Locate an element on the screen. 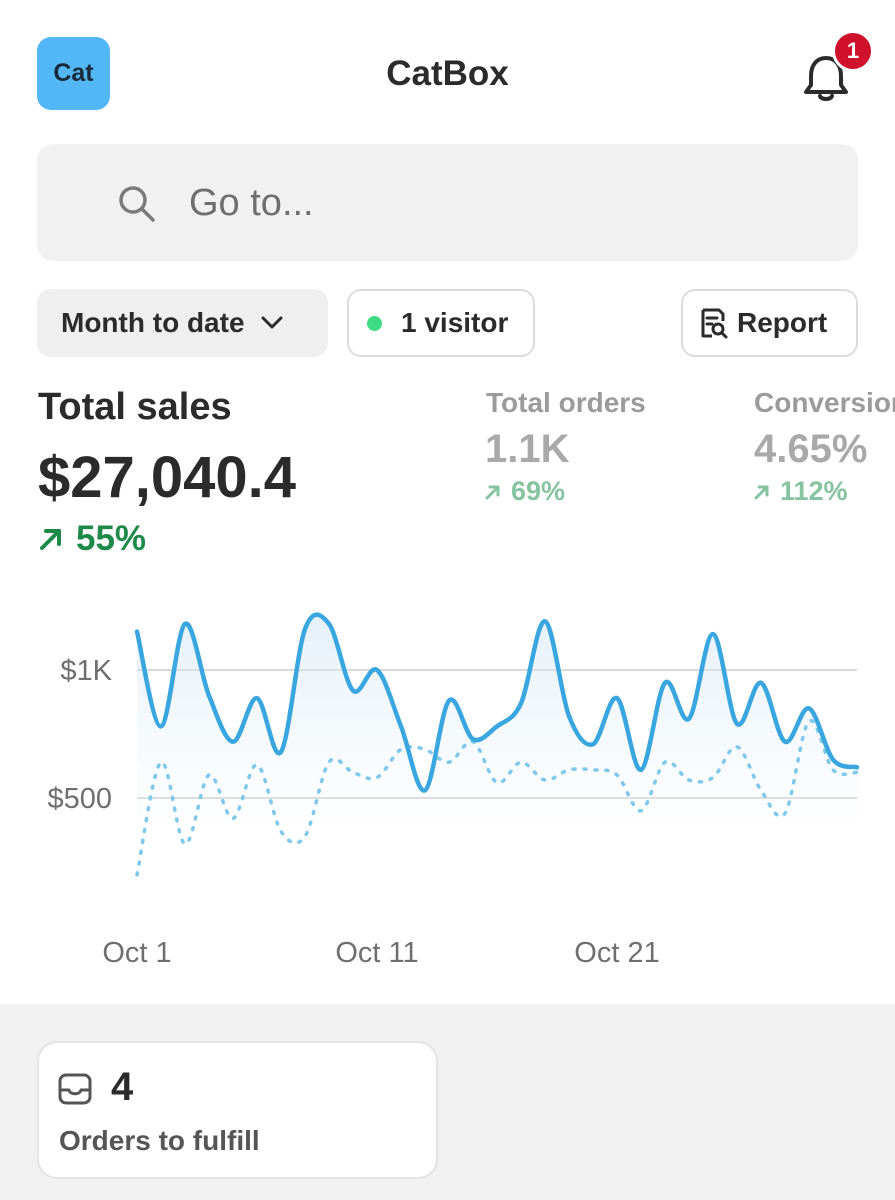 The width and height of the screenshot is (895, 1200). total-orders-change-value: 69% is located at coordinates (538, 491).